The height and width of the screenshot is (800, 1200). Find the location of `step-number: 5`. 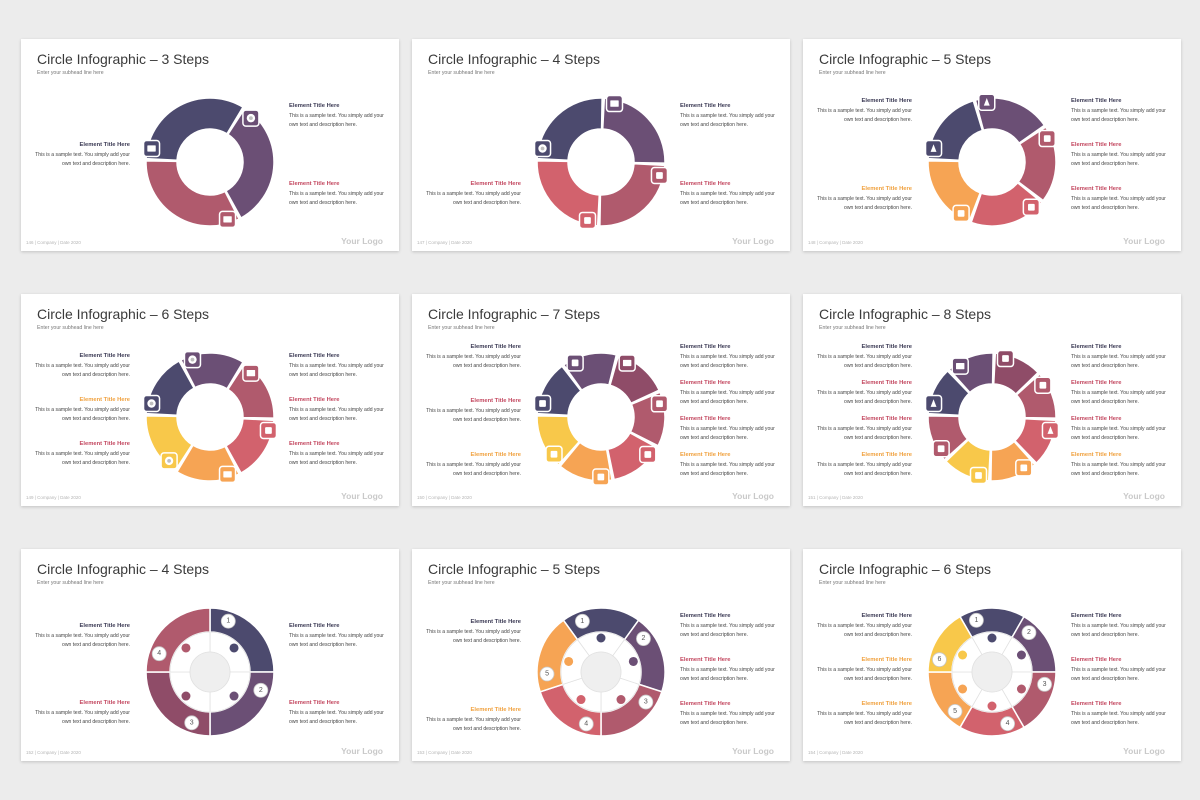

step-number: 5 is located at coordinates (955, 711).